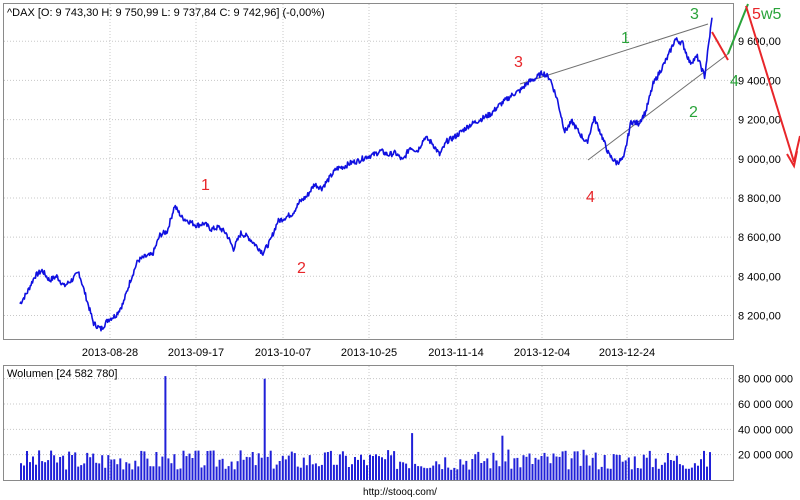 The width and height of the screenshot is (800, 500). I want to click on wave-label-red-3: 3, so click(518, 62).